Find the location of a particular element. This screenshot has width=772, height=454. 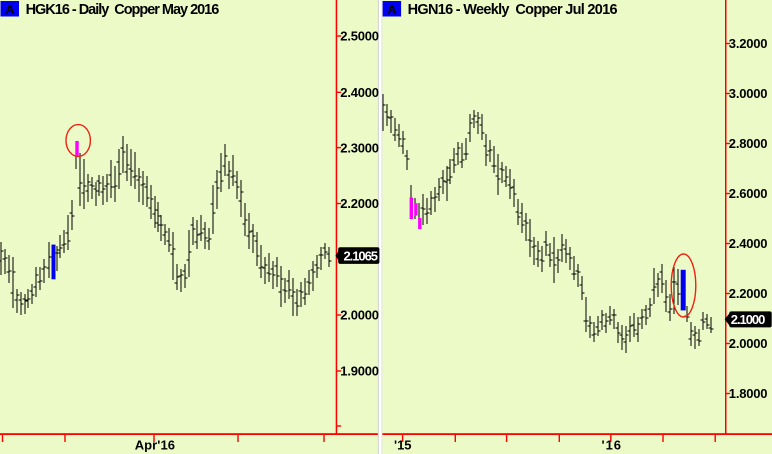

svg-text: 2.1000 is located at coordinates (748, 319).